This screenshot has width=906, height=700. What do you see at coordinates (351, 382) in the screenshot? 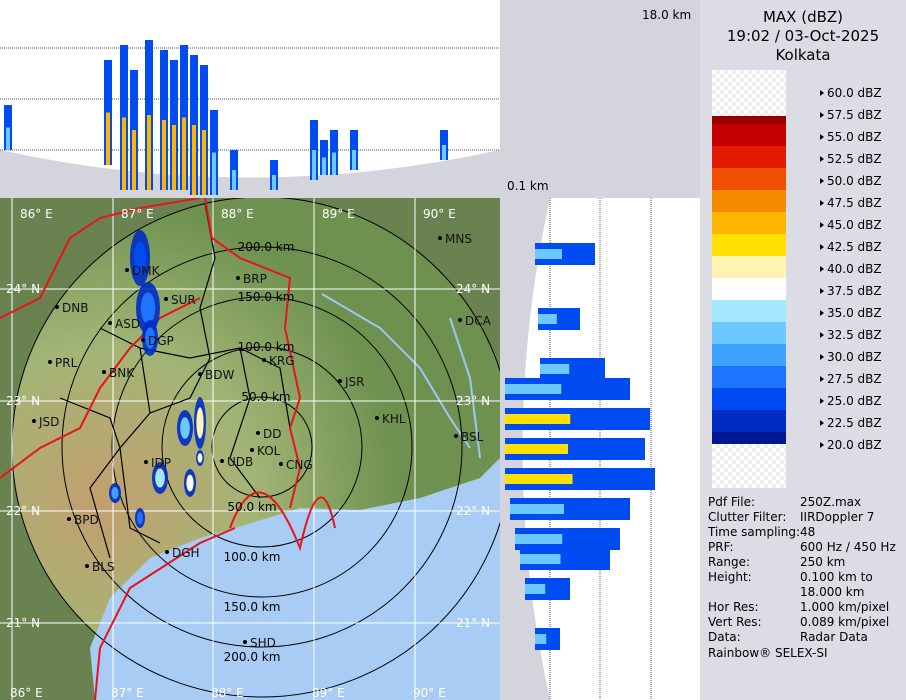
I see `city-marker: JSR` at bounding box center [351, 382].